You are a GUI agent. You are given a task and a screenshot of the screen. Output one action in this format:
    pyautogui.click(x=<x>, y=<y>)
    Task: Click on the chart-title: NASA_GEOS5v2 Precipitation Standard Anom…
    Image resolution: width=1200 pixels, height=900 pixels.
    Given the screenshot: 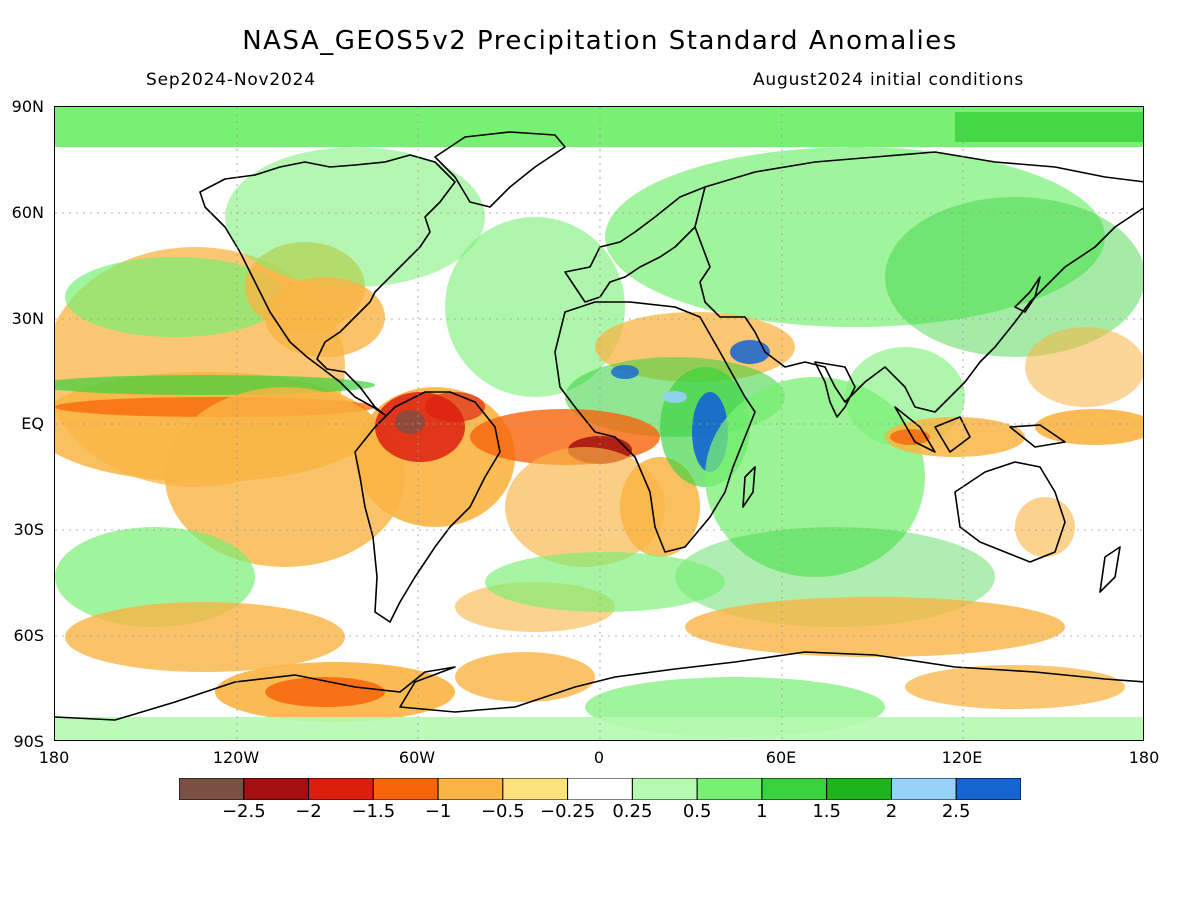 What is the action you would take?
    pyautogui.click(x=600, y=41)
    